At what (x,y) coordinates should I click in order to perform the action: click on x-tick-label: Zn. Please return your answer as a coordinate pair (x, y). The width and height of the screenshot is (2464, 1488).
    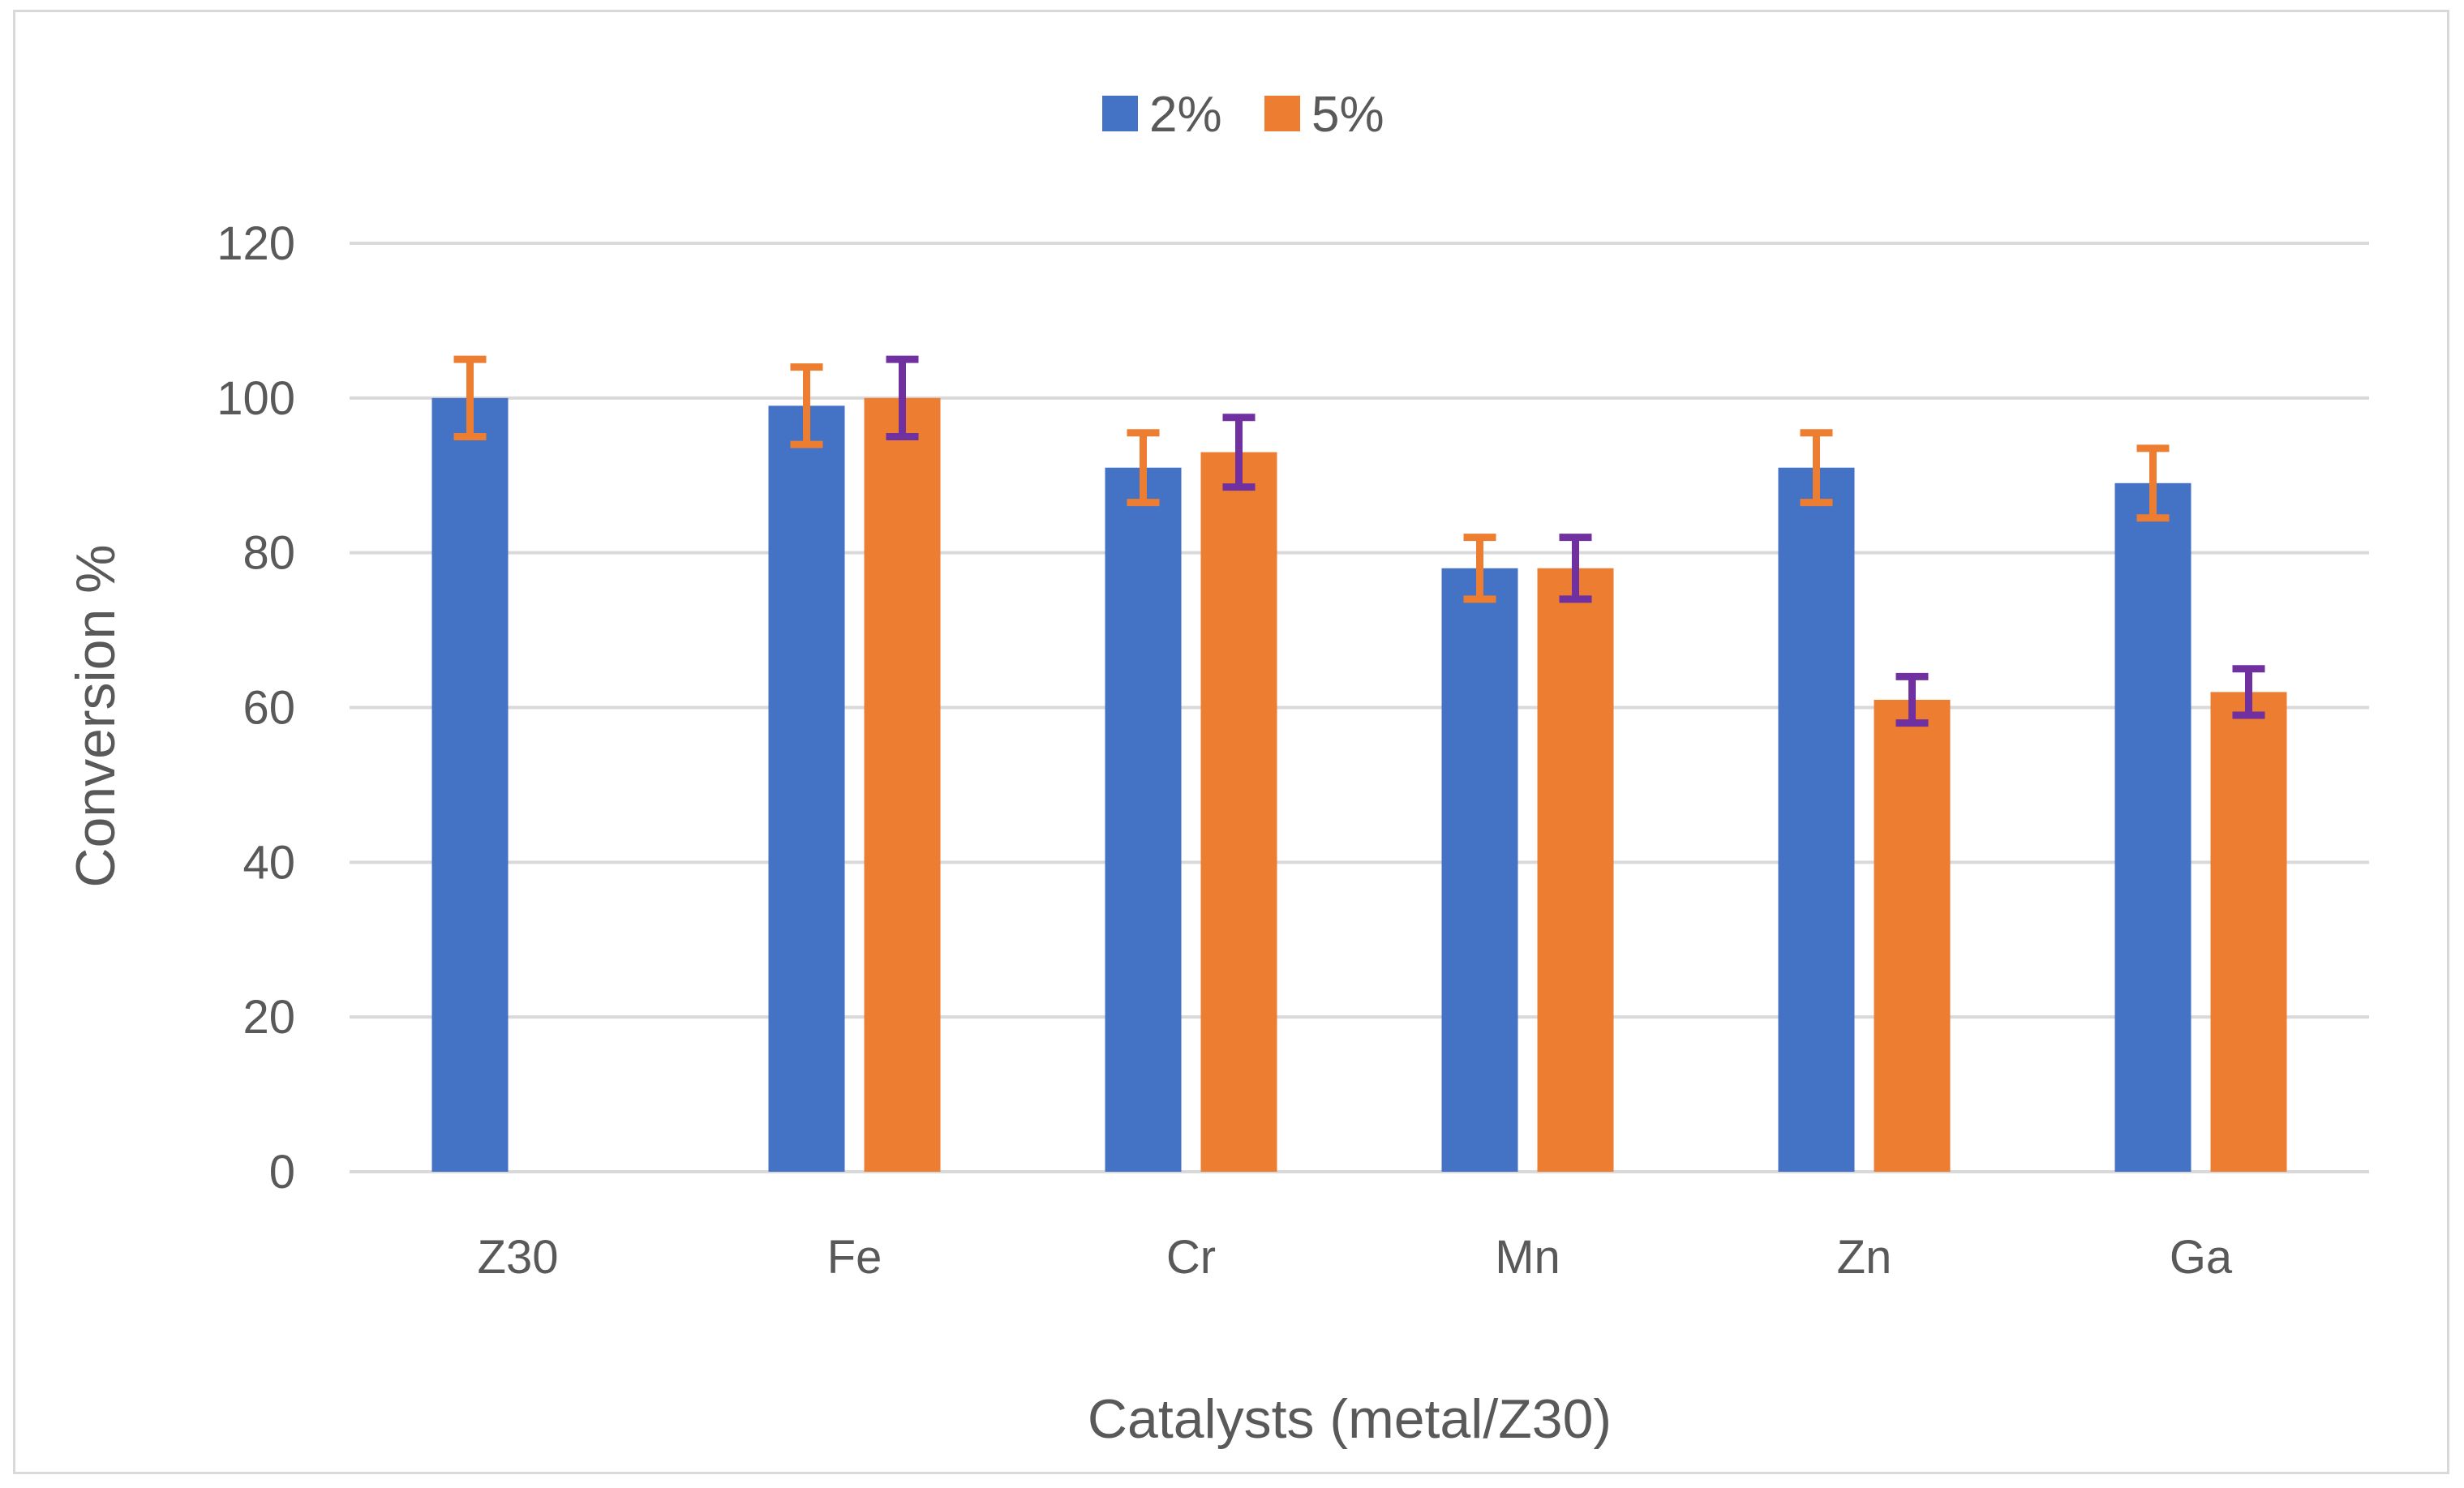
    Looking at the image, I should click on (1864, 1257).